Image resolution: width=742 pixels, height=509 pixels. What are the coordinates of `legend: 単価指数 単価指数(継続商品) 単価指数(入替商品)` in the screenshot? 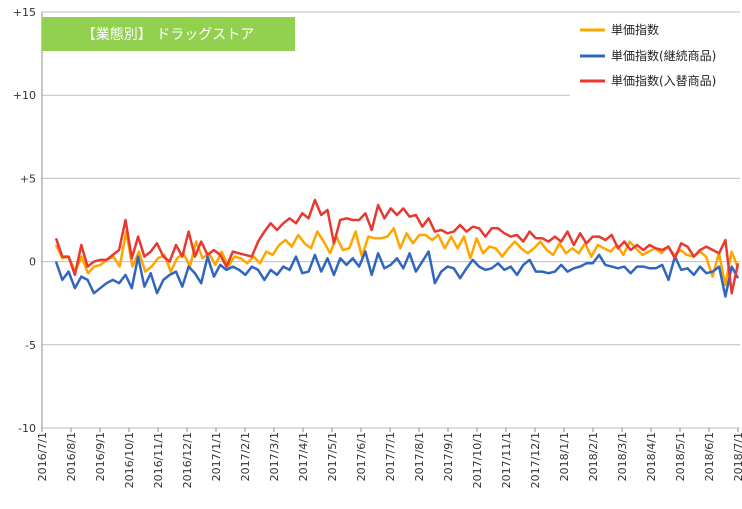 It's located at (655, 57).